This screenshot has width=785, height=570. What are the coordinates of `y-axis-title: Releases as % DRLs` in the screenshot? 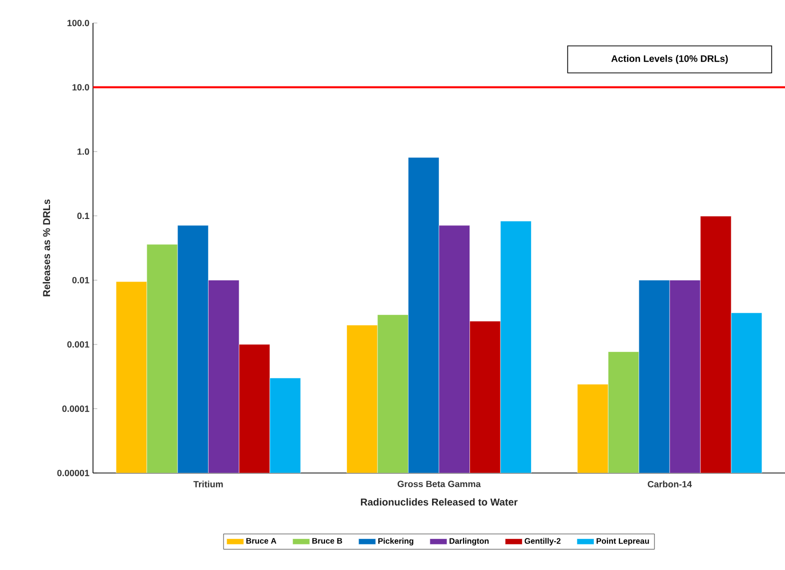 It's located at (46, 248).